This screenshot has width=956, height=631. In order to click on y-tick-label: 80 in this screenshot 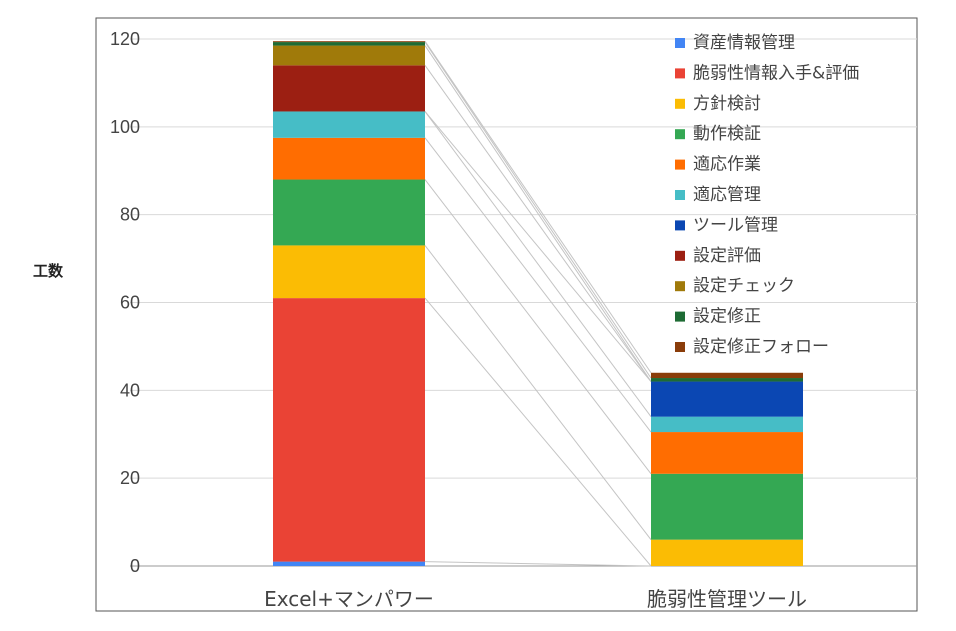, I will do `click(130, 215)`.